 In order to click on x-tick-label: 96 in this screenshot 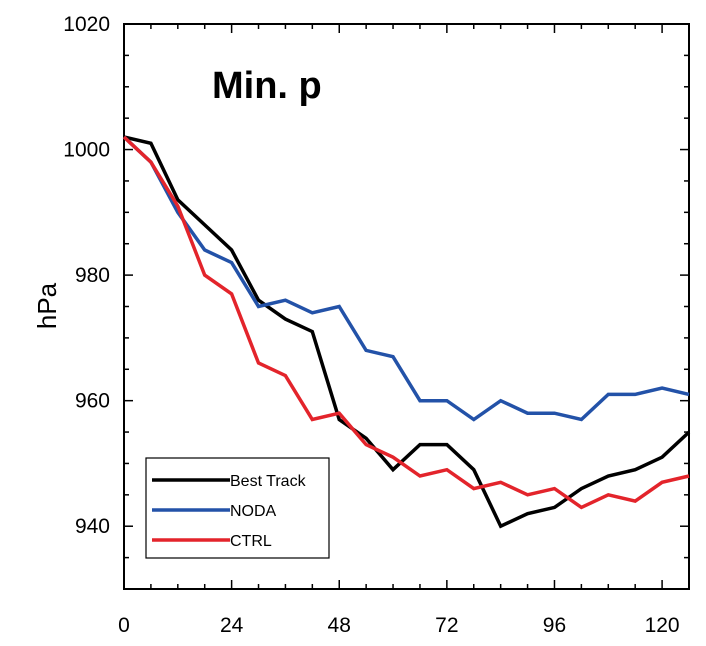, I will do `click(554, 625)`.